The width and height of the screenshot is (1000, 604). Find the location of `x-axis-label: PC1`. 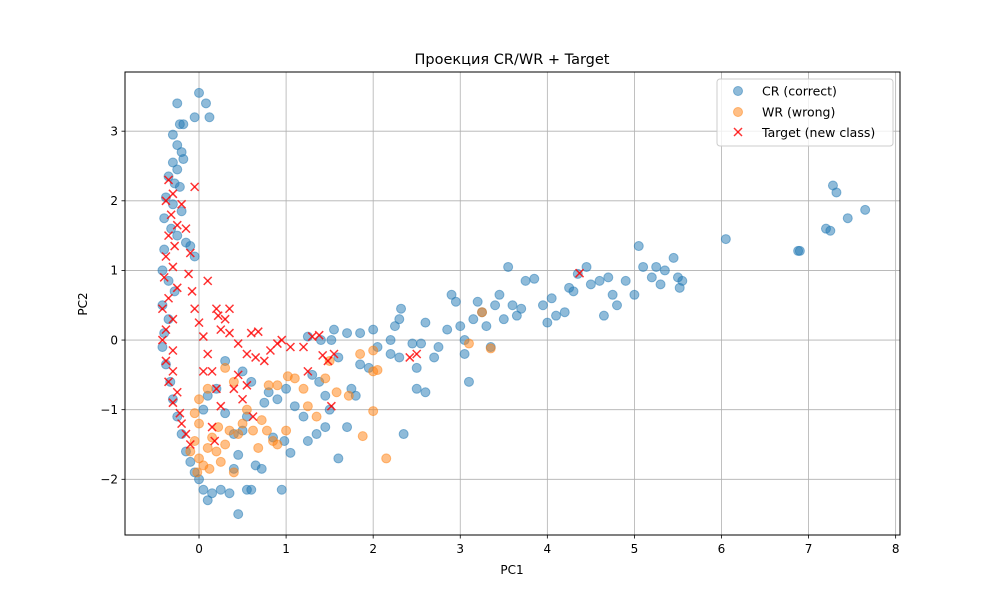

x-axis-label: PC1 is located at coordinates (511, 570).